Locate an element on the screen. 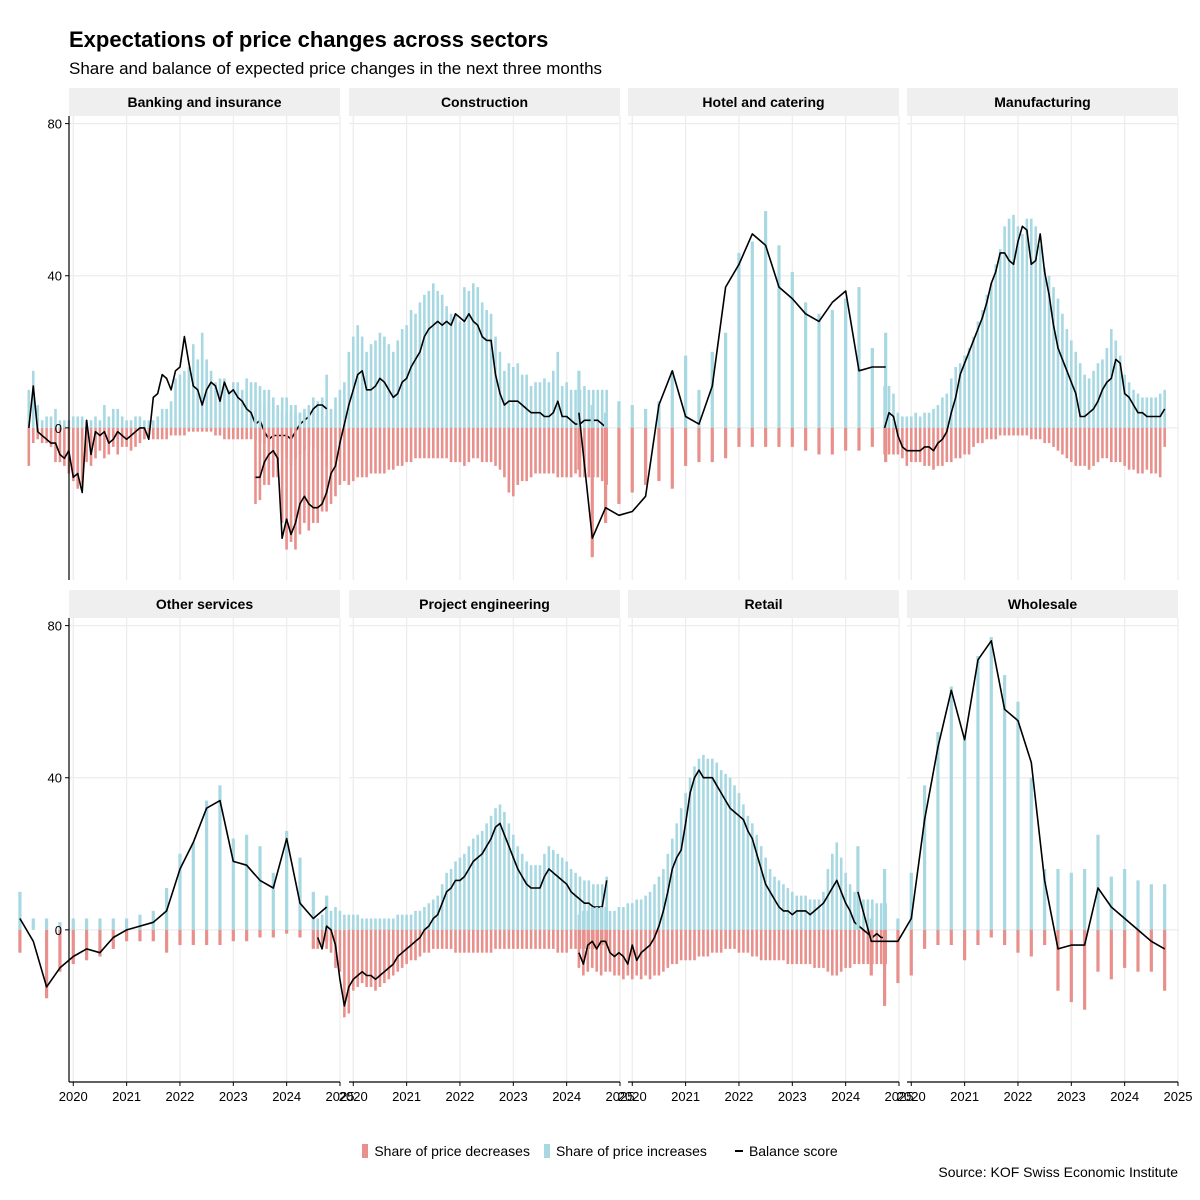 This screenshot has height=1200, width=1200. panel-title: Wholesale is located at coordinates (1042, 604).